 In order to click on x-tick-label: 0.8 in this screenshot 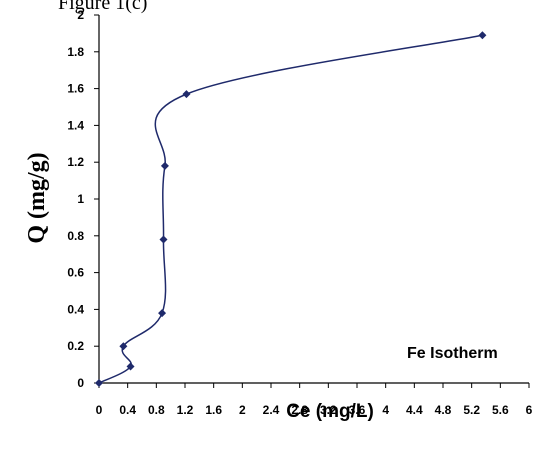, I will do `click(156, 410)`.